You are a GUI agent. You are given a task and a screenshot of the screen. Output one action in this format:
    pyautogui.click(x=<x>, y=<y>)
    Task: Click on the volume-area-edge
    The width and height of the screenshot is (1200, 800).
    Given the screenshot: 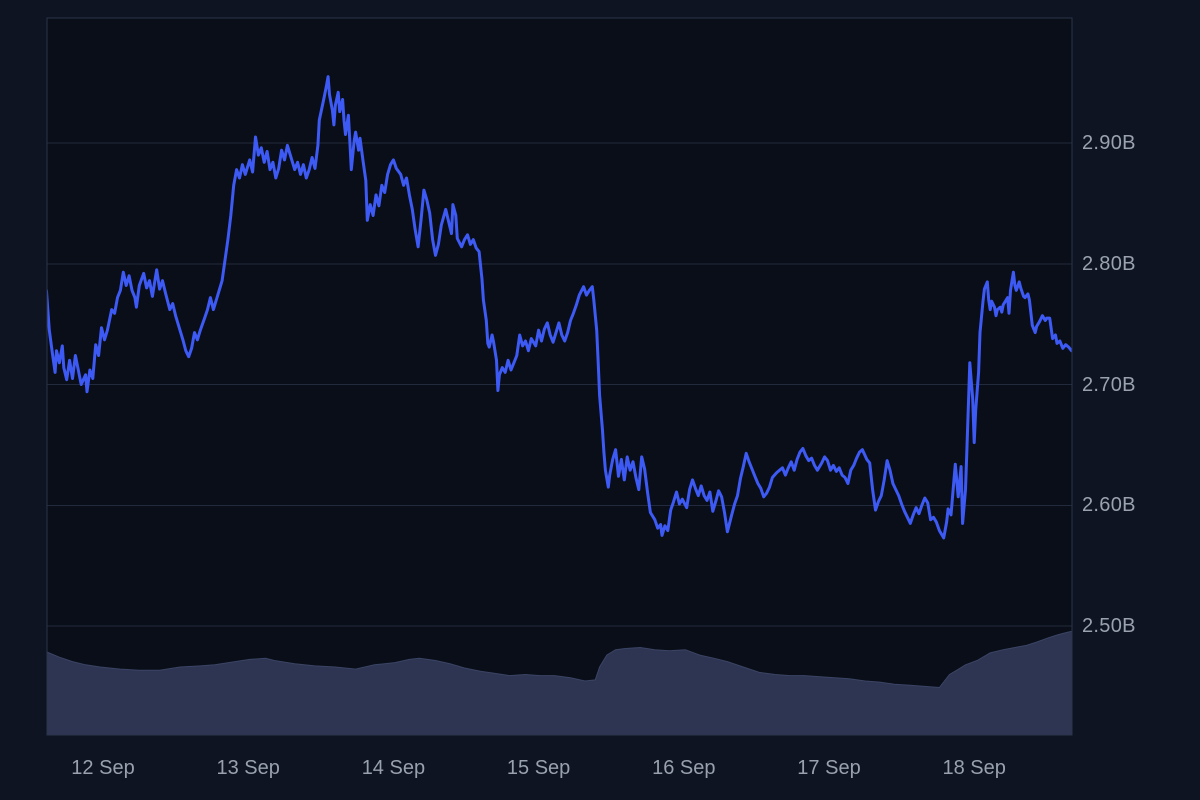 What is the action you would take?
    pyautogui.click(x=559, y=659)
    